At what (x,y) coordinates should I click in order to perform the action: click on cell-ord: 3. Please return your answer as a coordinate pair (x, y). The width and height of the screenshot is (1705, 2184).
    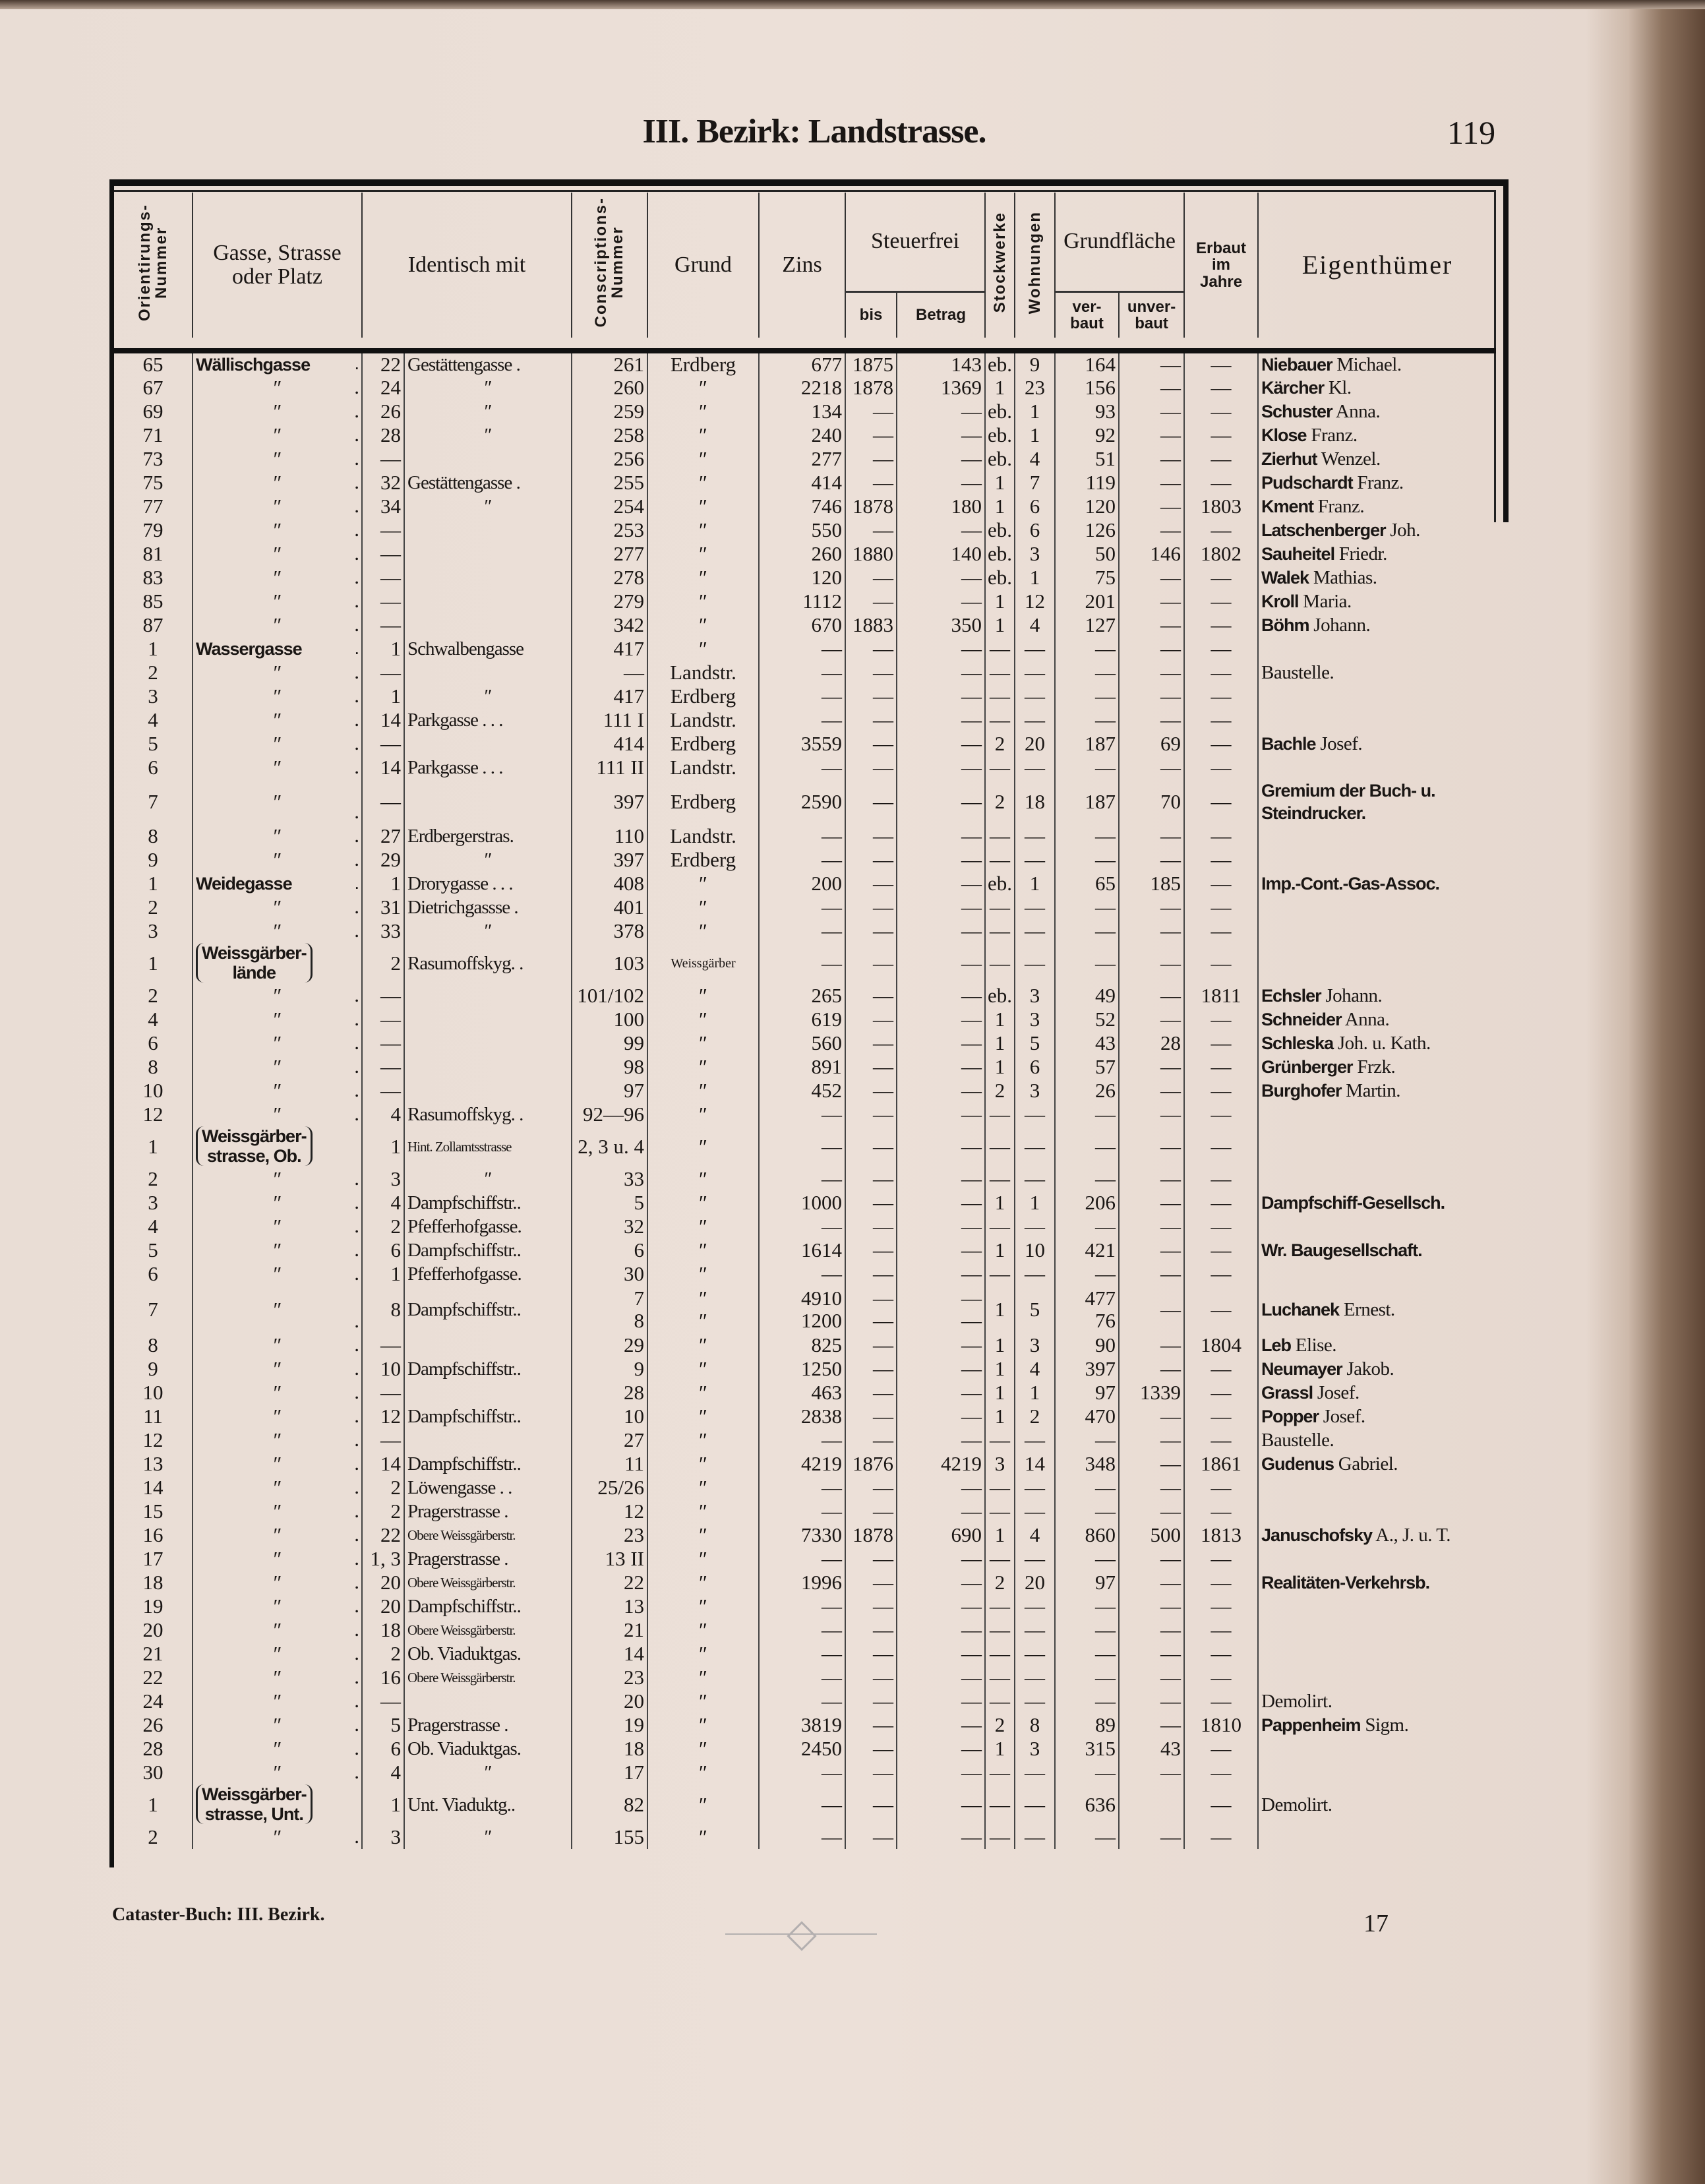
    Looking at the image, I should click on (153, 1202).